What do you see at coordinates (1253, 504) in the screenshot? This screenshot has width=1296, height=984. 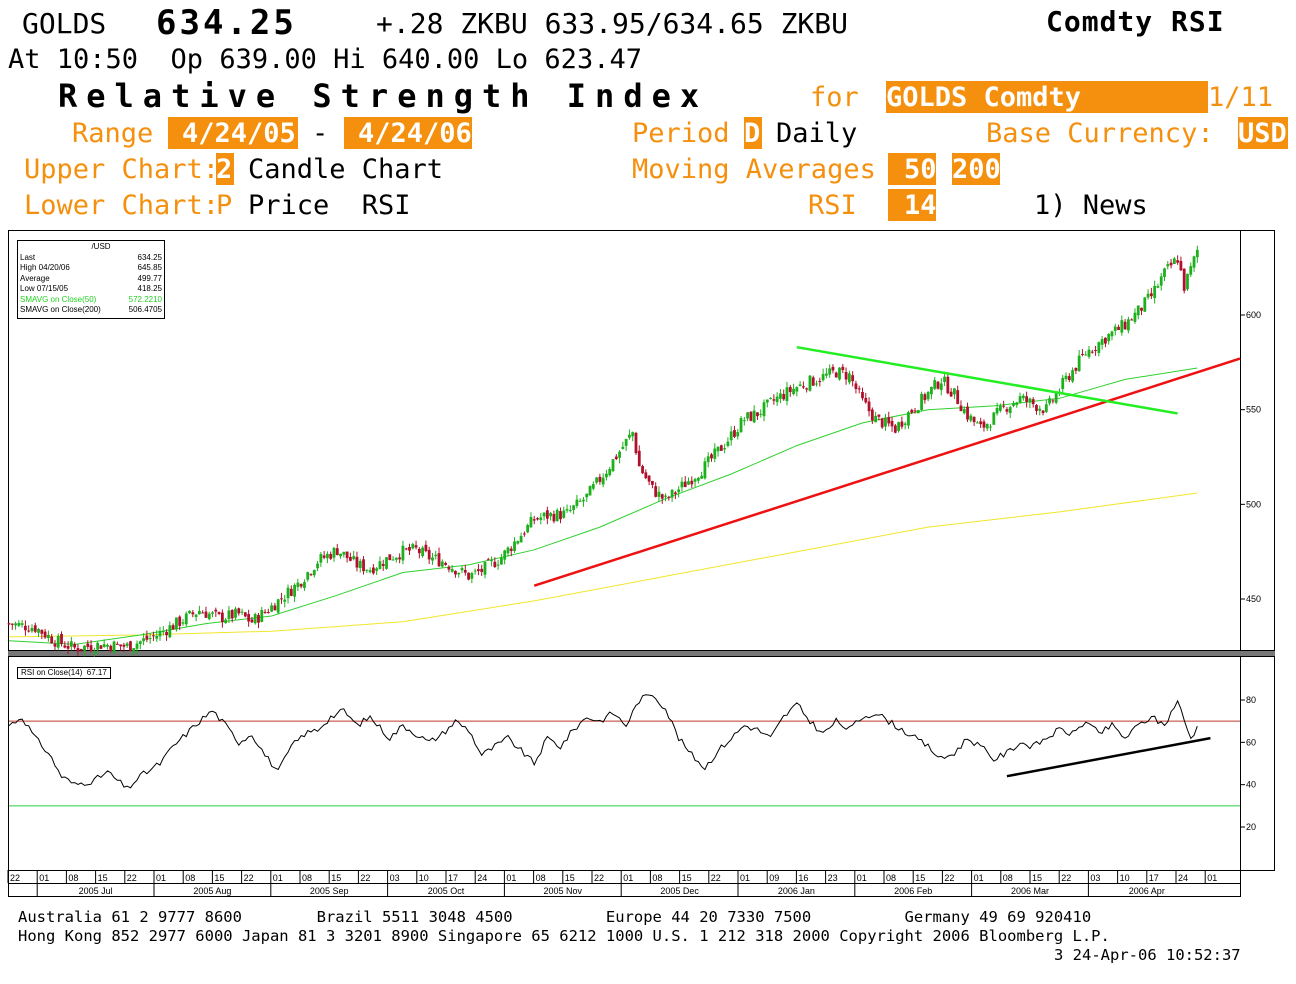 I see `price-tick-label: 500` at bounding box center [1253, 504].